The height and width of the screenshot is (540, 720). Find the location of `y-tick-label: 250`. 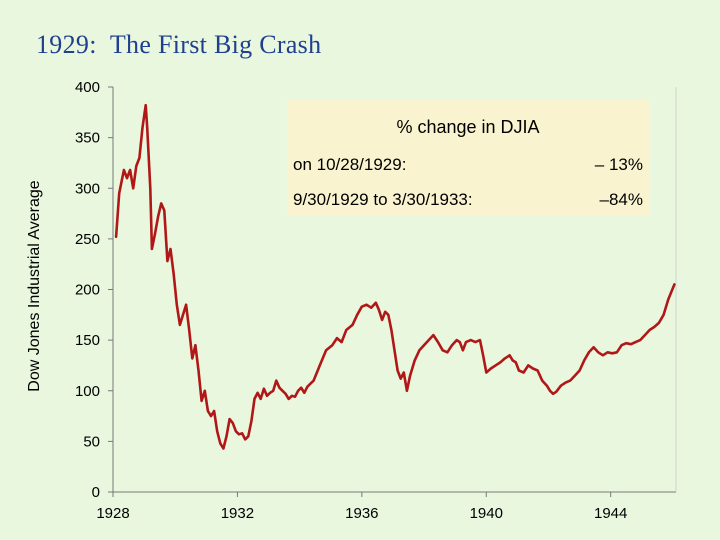

y-tick-label: 250 is located at coordinates (87, 239).